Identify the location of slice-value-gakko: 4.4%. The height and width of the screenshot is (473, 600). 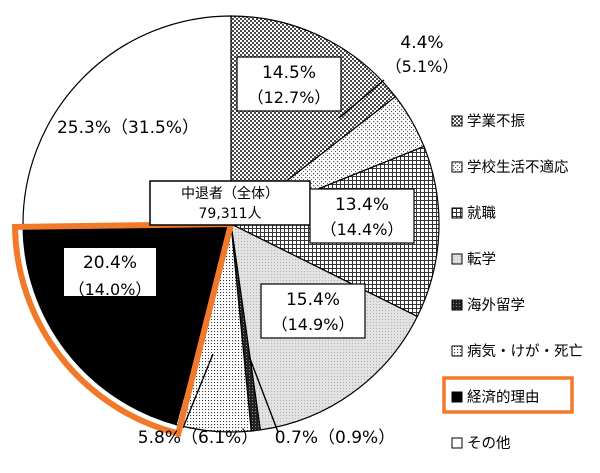
(421, 43).